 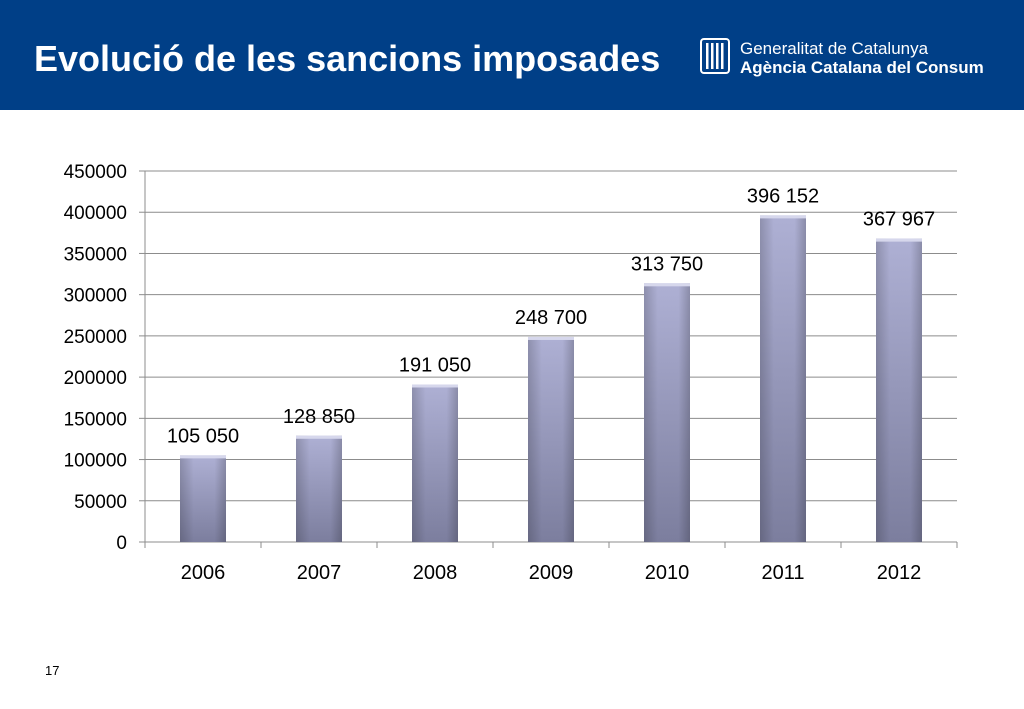 What do you see at coordinates (52, 670) in the screenshot?
I see `page-number: 17` at bounding box center [52, 670].